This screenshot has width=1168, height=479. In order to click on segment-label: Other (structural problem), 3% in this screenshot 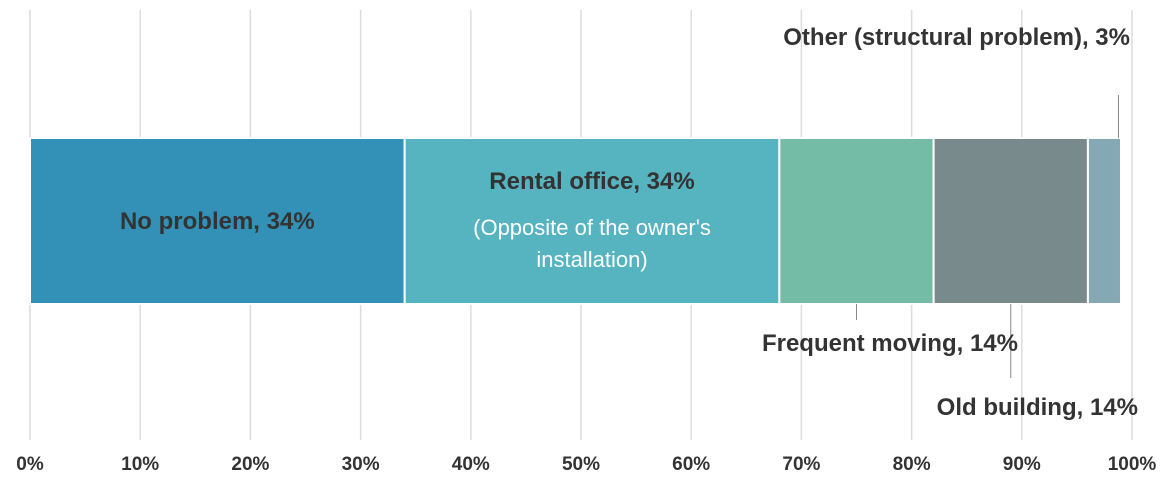, I will do `click(956, 37)`.